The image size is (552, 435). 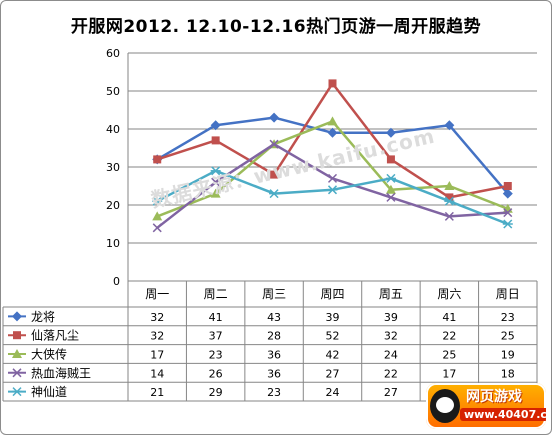 I want to click on table-cell: 42, so click(x=333, y=355).